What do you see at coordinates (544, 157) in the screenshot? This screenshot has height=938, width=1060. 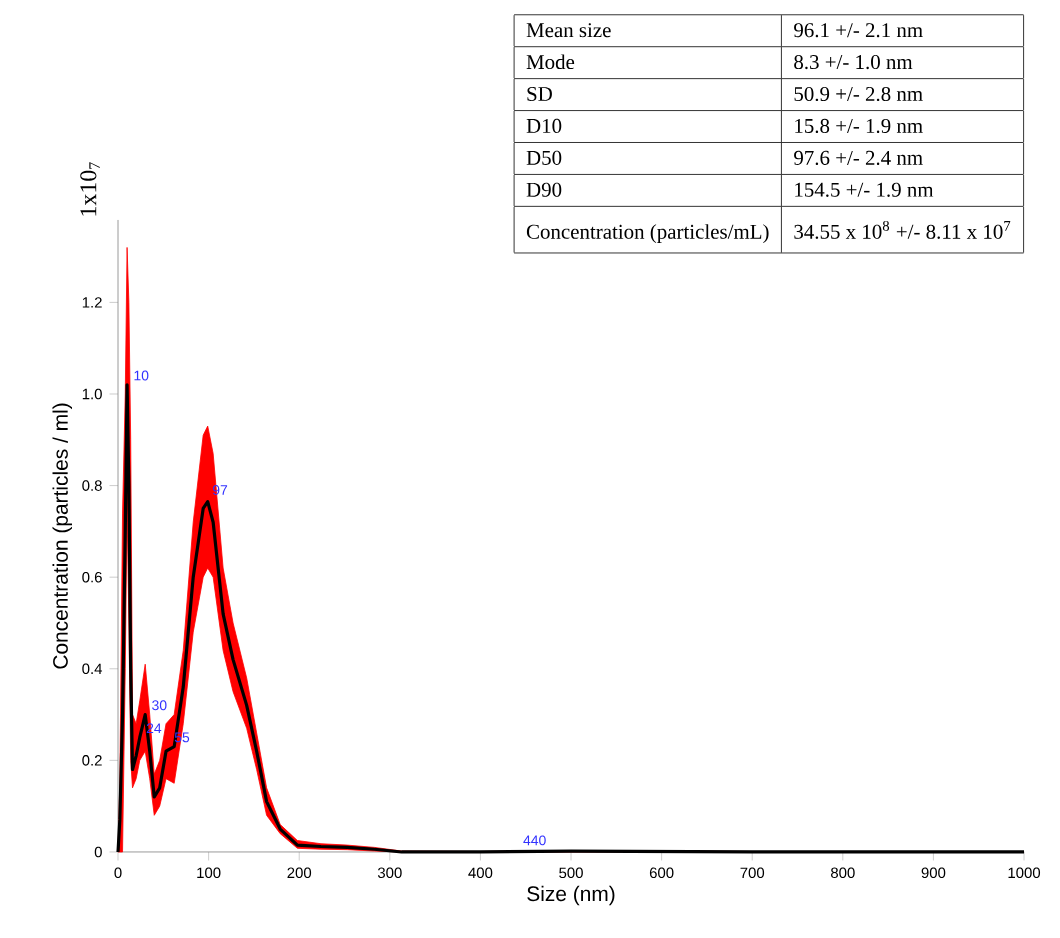 I see `text: D50` at bounding box center [544, 157].